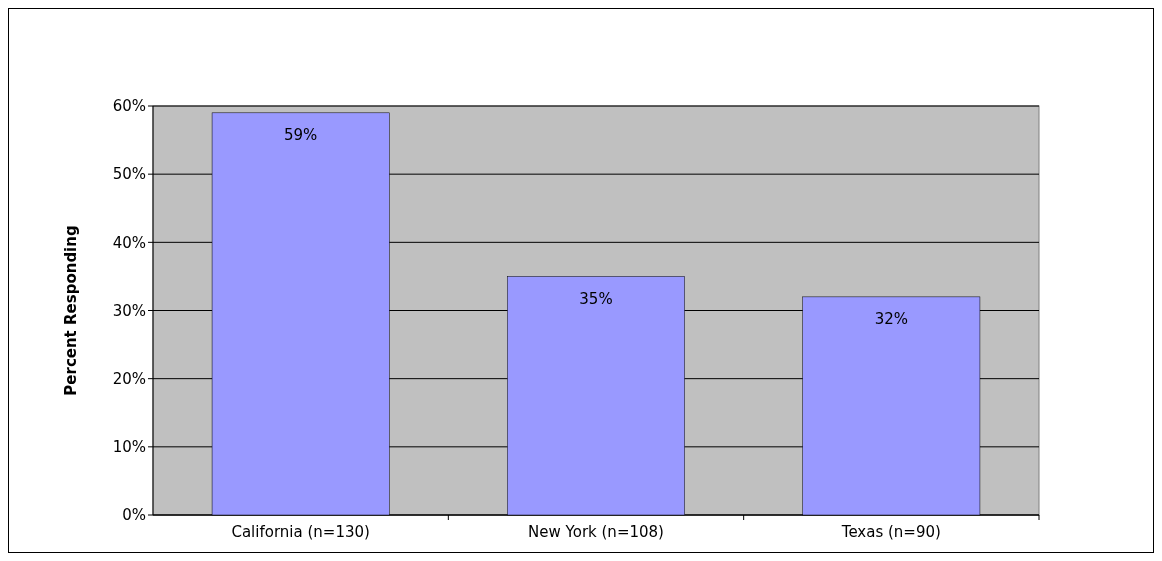 This screenshot has height=561, width=1162. I want to click on data-label: 32%, so click(891, 319).